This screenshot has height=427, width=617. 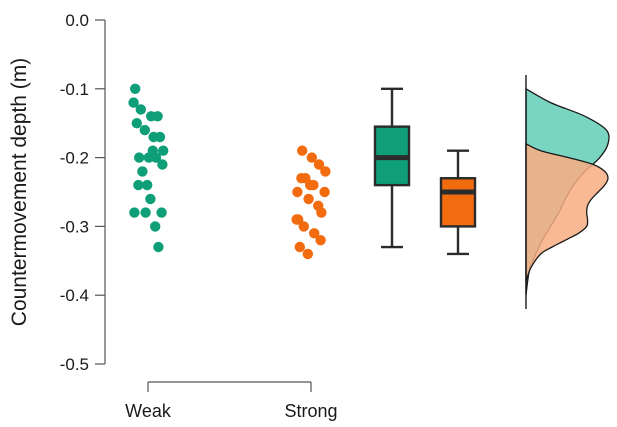 What do you see at coordinates (148, 411) in the screenshot?
I see `x-tick-label-weak: Weak` at bounding box center [148, 411].